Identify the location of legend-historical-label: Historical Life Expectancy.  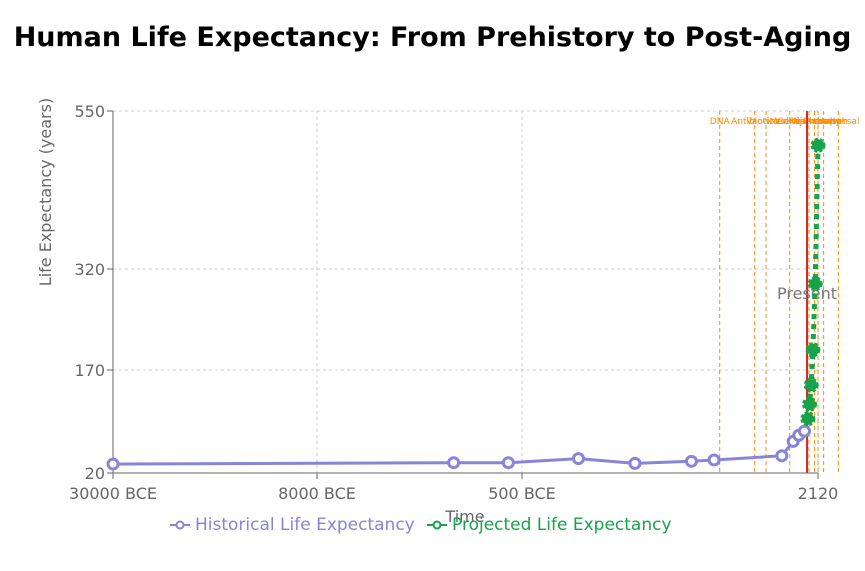
(305, 525).